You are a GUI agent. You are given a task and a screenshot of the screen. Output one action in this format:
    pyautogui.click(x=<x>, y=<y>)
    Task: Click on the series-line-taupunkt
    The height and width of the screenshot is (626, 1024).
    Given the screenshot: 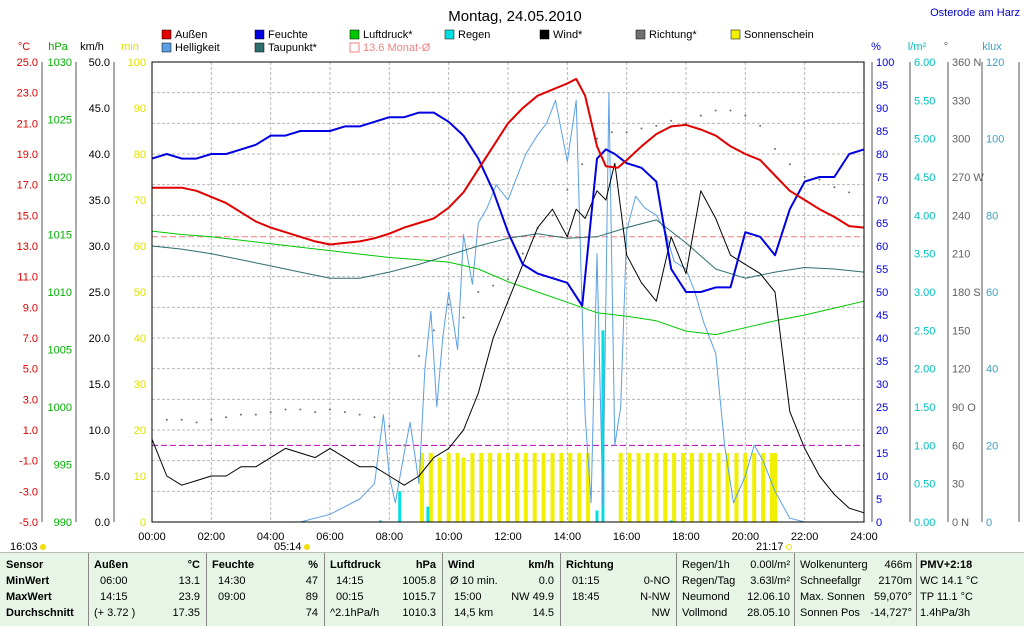 What is the action you would take?
    pyautogui.click(x=508, y=249)
    